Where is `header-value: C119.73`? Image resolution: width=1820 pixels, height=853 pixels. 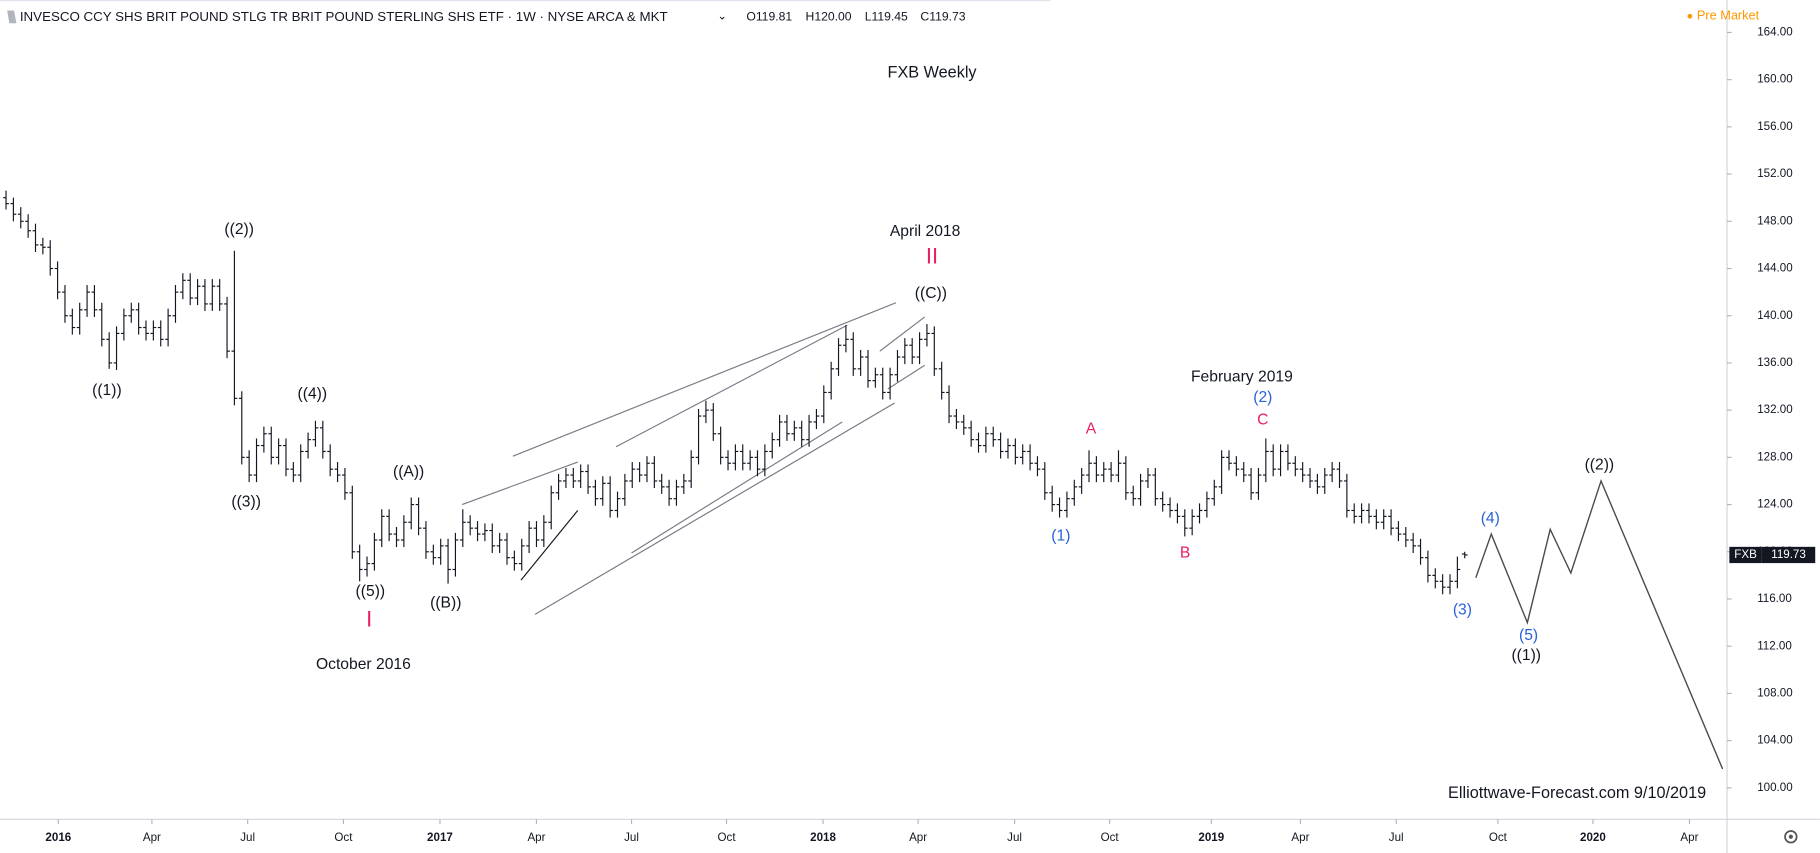 header-value: C119.73 is located at coordinates (942, 17).